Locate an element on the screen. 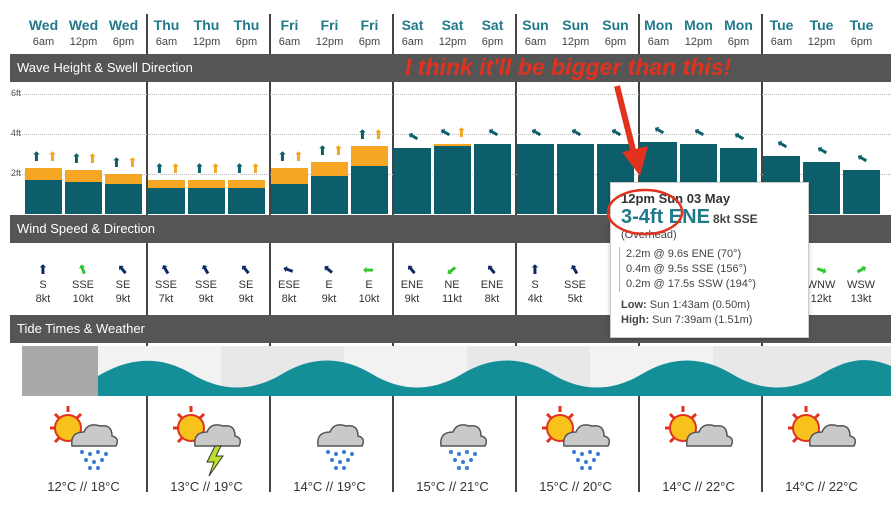 The width and height of the screenshot is (891, 509). wind-cell: ⬆ SSE 10kt is located at coordinates (83, 283).